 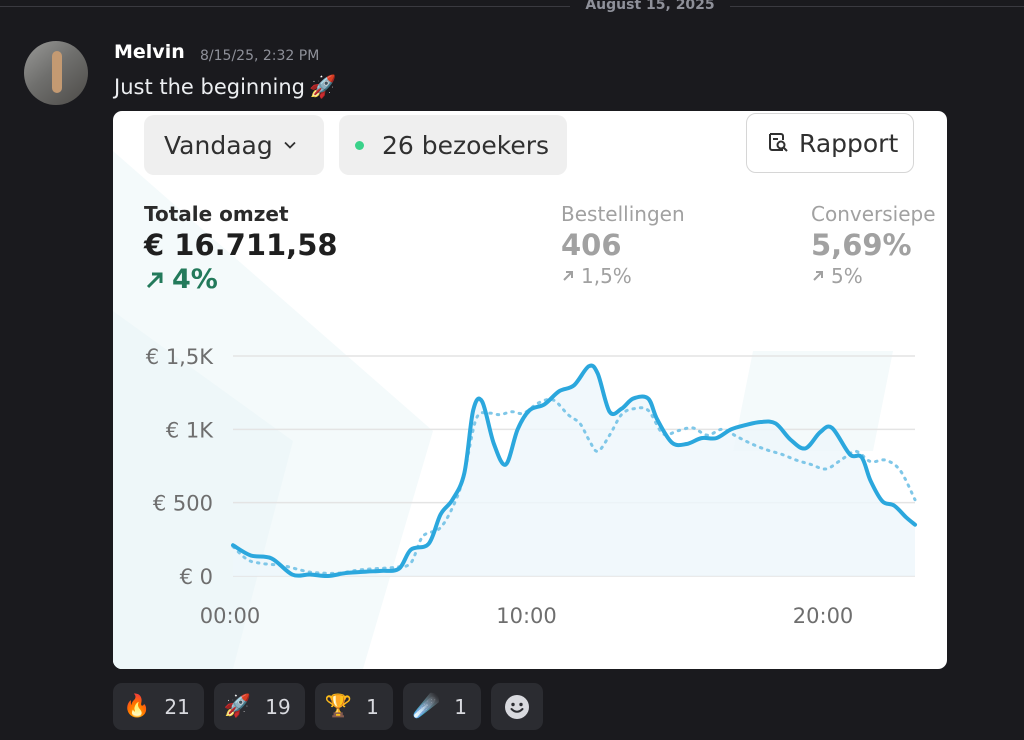 What do you see at coordinates (195, 279) in the screenshot?
I see `metric-change-value: 4%` at bounding box center [195, 279].